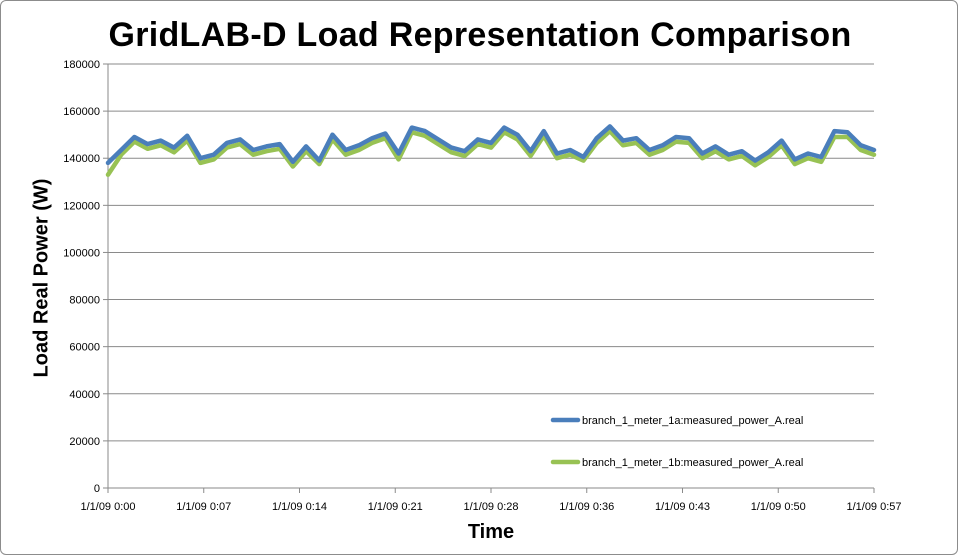 The width and height of the screenshot is (960, 557). I want to click on y-tick-label: 80000, so click(84, 301).